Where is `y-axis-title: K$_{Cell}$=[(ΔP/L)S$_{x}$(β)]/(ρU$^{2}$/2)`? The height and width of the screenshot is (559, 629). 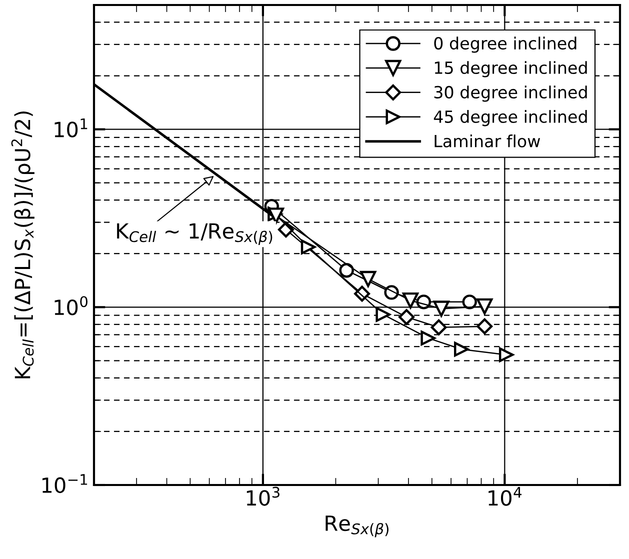
y-axis-title: K$_{Cell}$=[(ΔP/L)S$_{x}$(β)]/(ρU$^{2}$/2) is located at coordinates (22, 245).